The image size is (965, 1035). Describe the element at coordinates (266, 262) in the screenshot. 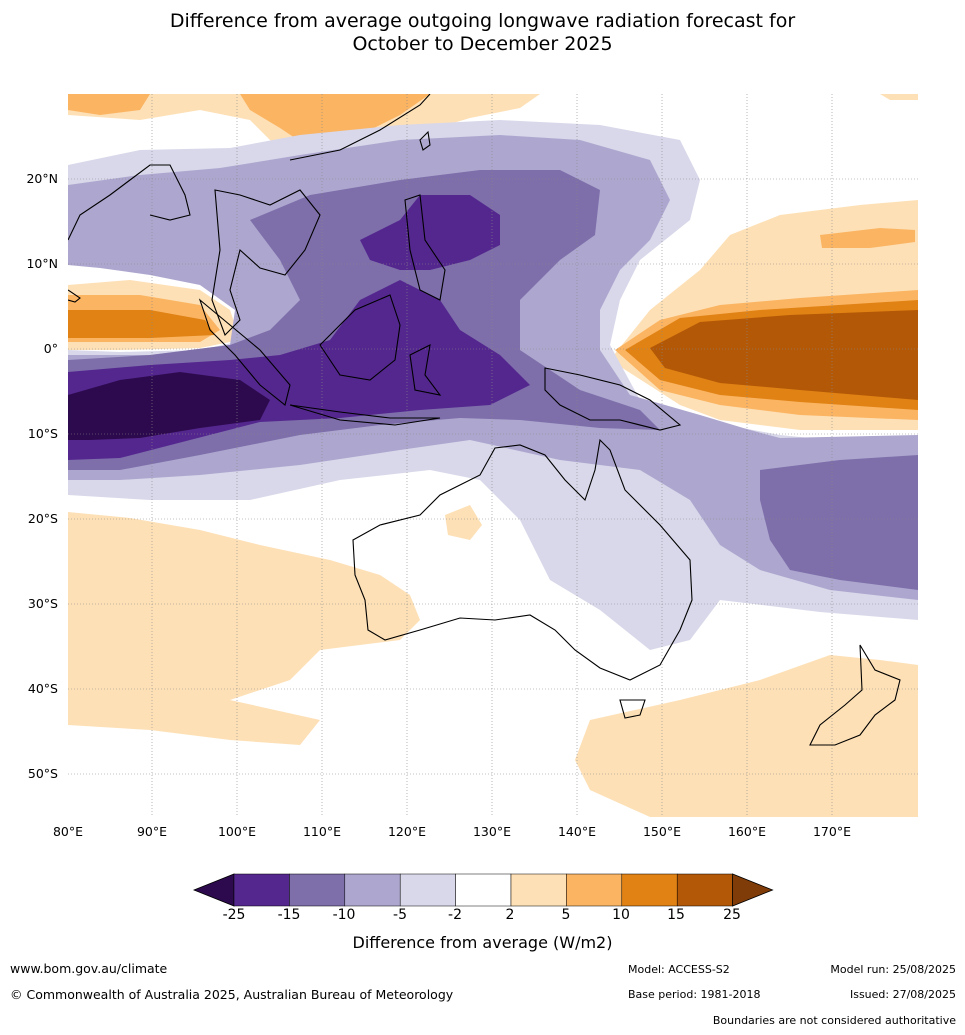

I see `indochina-coast` at that location.